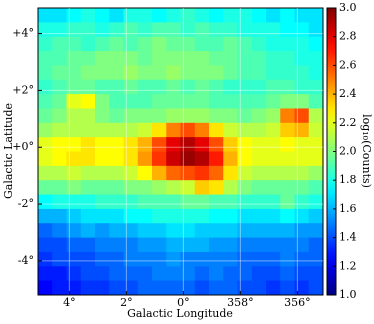 The width and height of the screenshot is (374, 324). I want to click on x-tick-label: 0°, so click(183, 302).